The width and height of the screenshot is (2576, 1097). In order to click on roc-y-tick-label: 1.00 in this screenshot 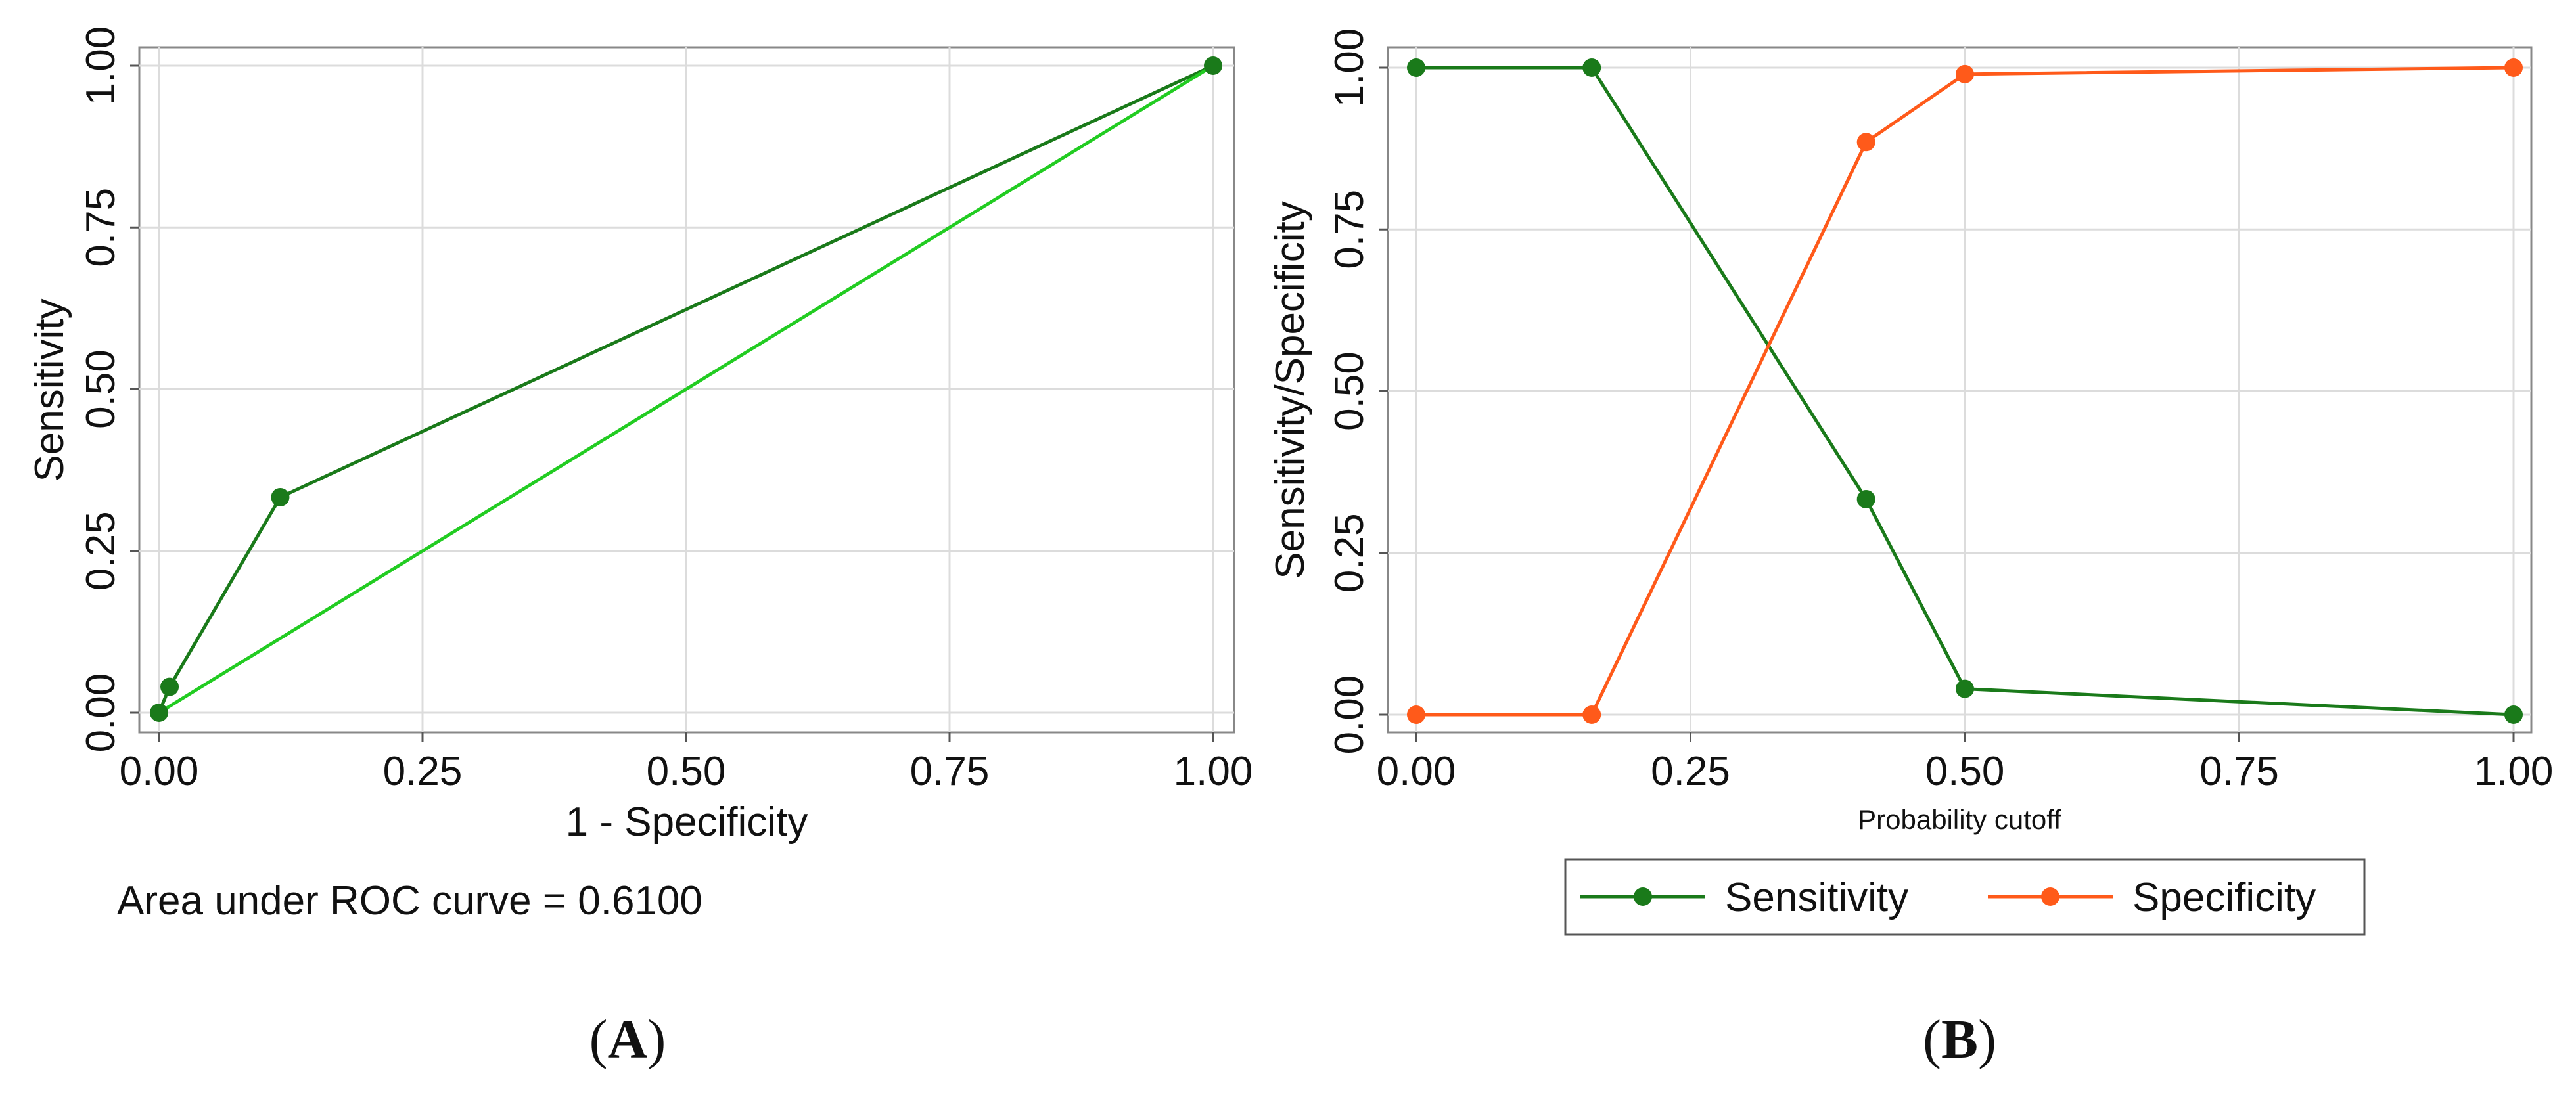, I will do `click(101, 66)`.